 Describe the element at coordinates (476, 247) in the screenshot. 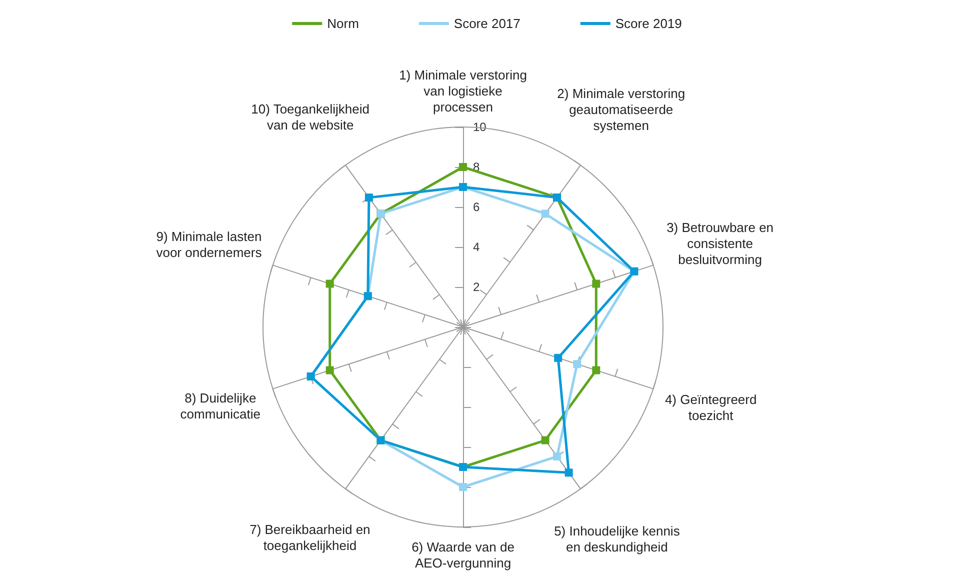

I see `y-tick-label: 4` at that location.